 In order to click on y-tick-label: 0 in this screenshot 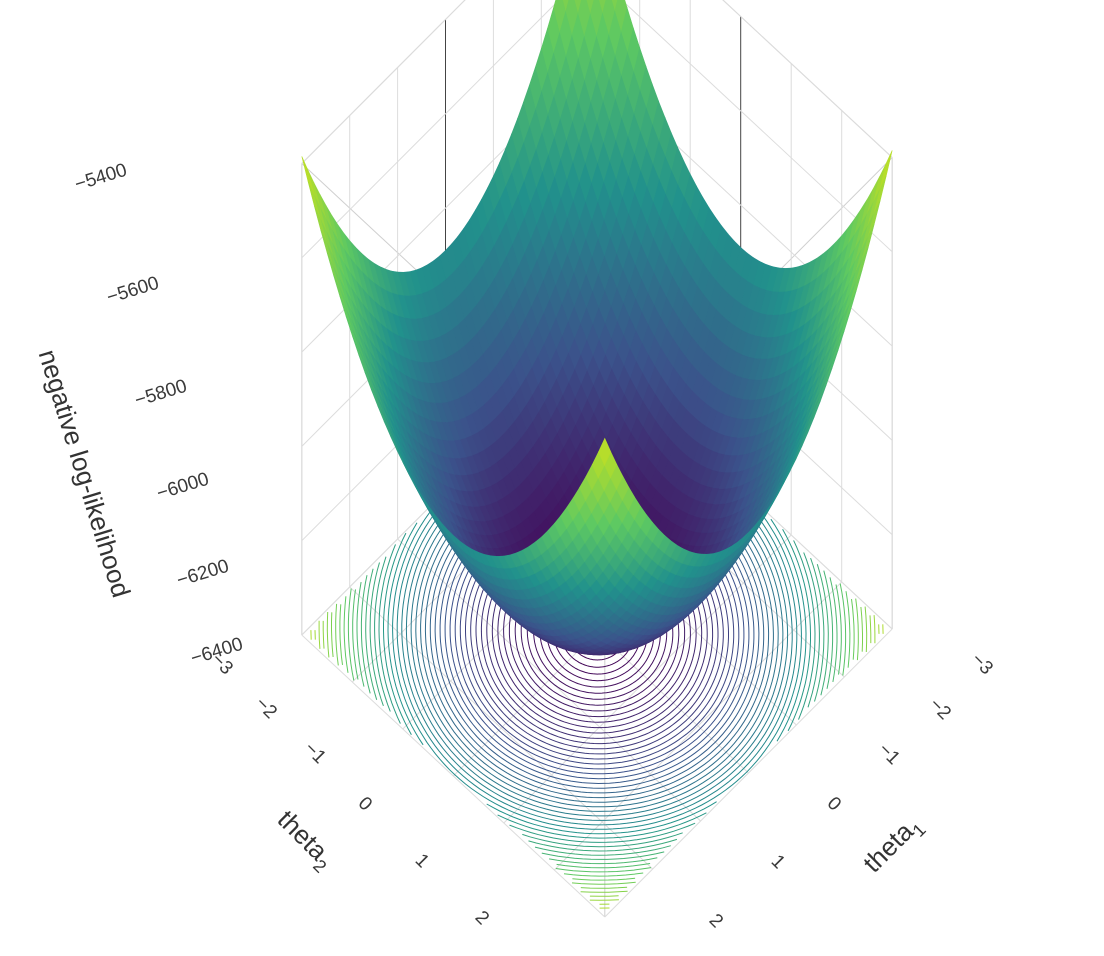, I will do `click(365, 804)`.